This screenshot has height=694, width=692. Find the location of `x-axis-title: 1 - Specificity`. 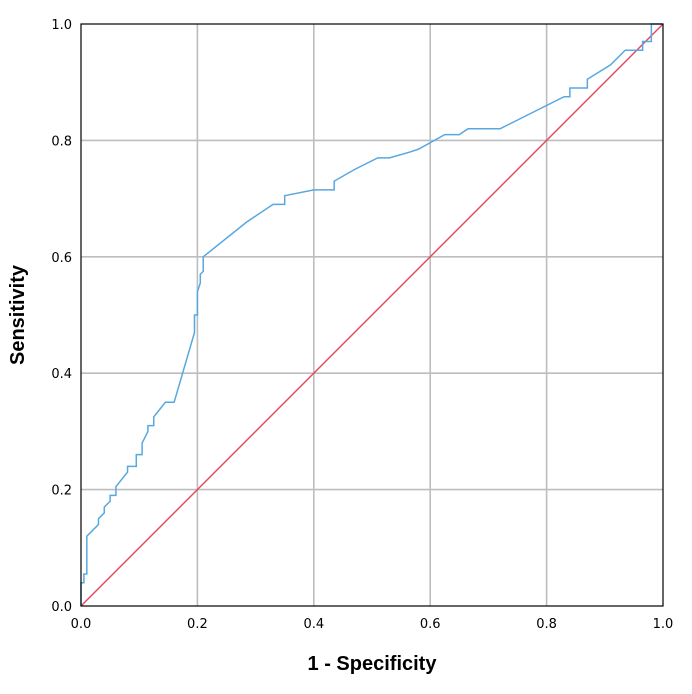

x-axis-title: 1 - Specificity is located at coordinates (373, 664).